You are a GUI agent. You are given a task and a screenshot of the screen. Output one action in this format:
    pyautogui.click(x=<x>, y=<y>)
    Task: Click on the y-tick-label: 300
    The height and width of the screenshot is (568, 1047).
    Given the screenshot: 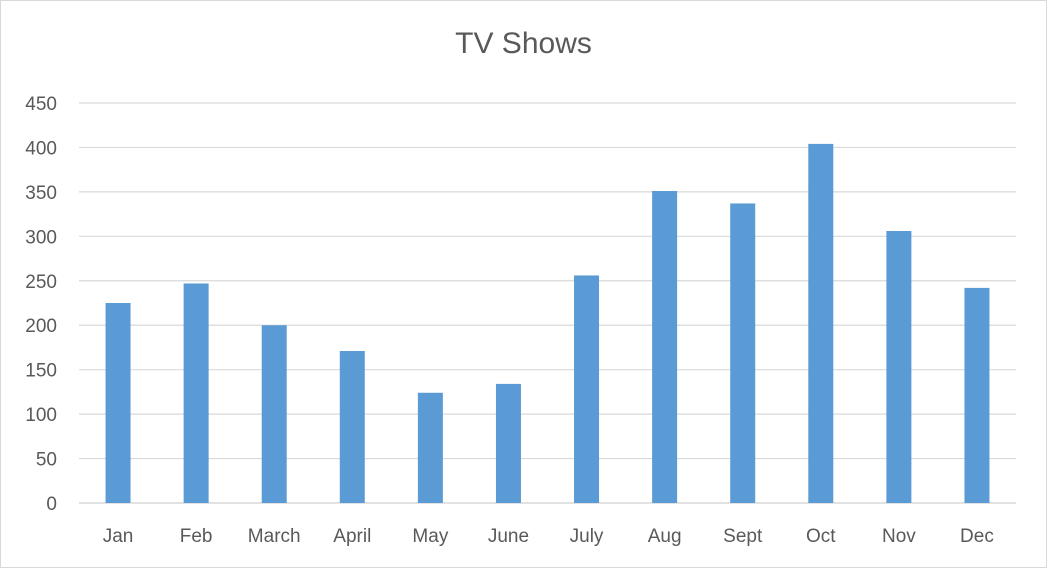 What is the action you would take?
    pyautogui.click(x=41, y=237)
    